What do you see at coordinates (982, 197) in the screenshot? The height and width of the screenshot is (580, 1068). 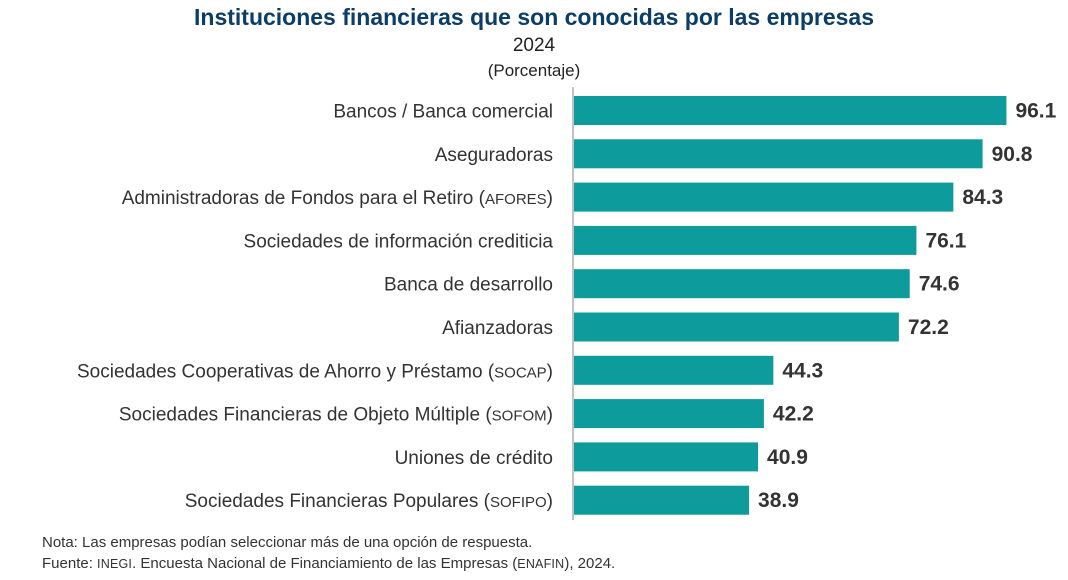 I see `data-label: 84.3` at bounding box center [982, 197].